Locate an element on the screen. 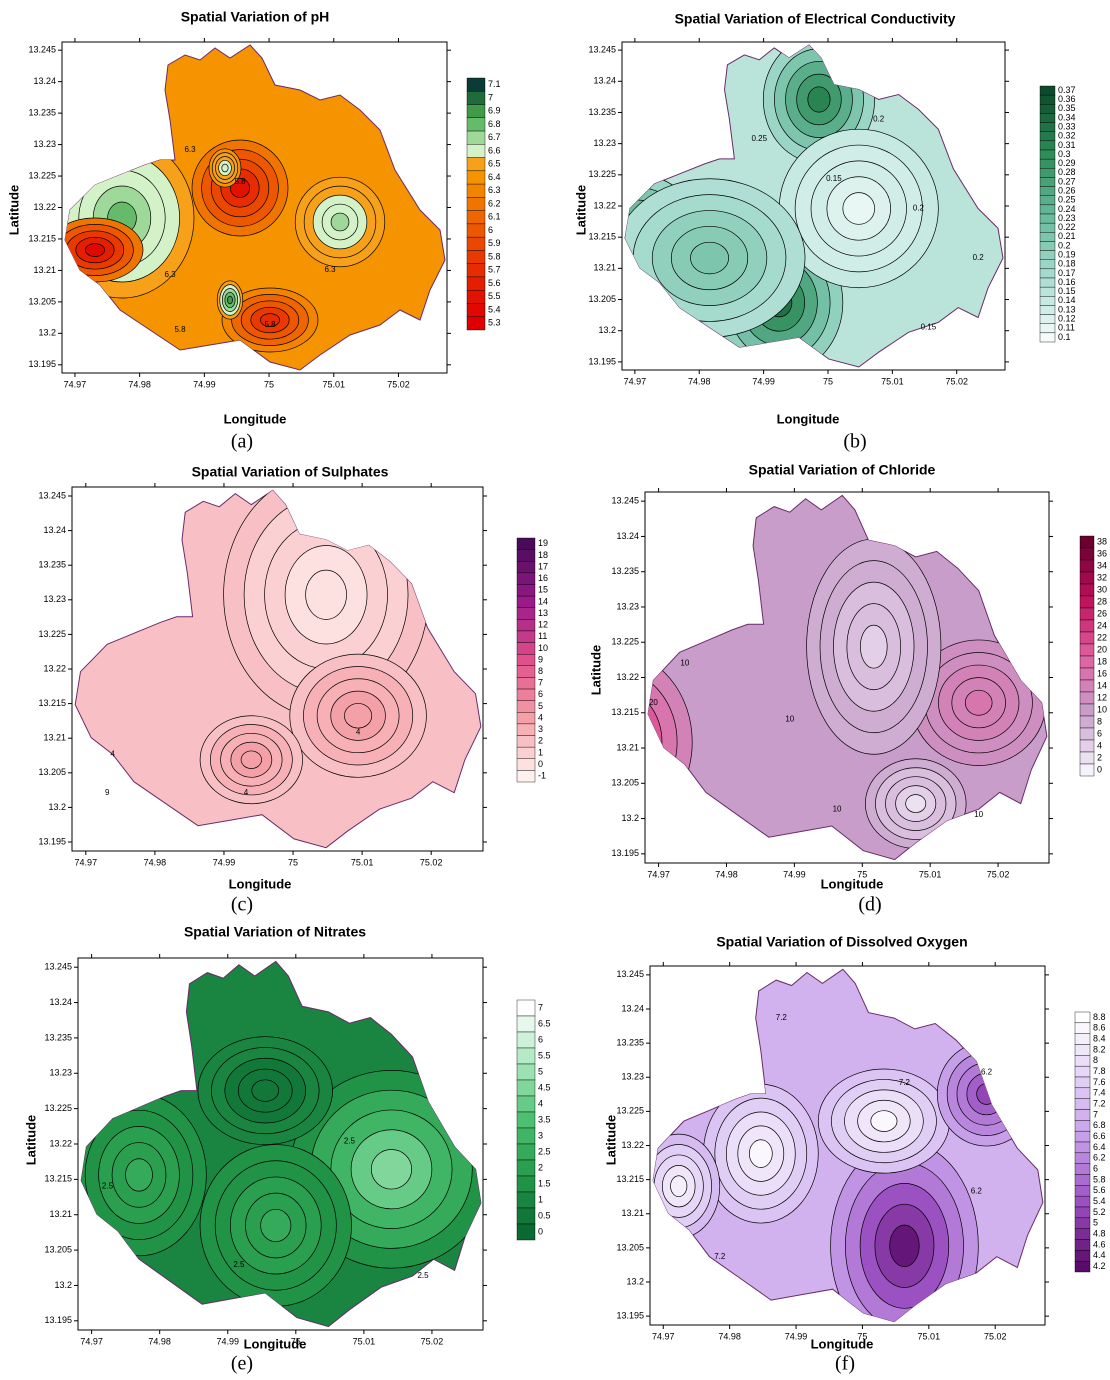 This screenshot has width=1110, height=1380. colorbar-label: 5.4 is located at coordinates (1099, 1201).